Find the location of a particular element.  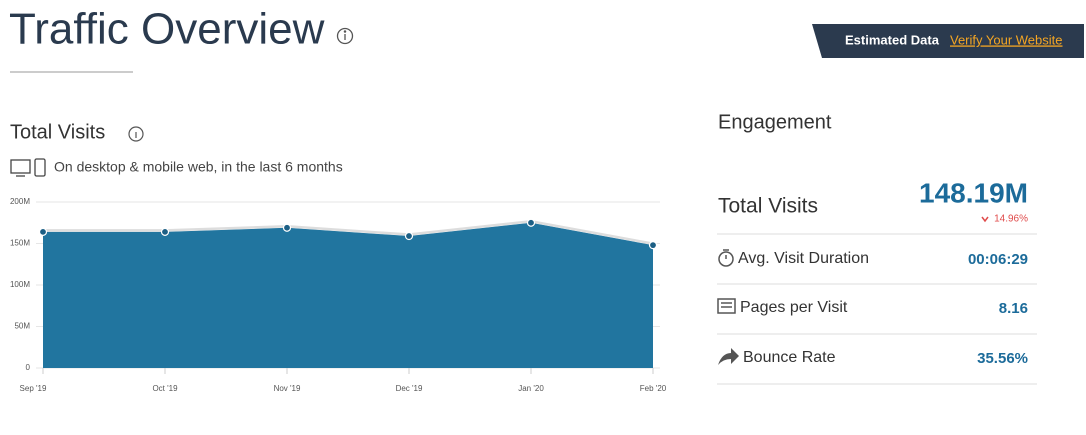

y-tick-label: 0 is located at coordinates (28, 367).